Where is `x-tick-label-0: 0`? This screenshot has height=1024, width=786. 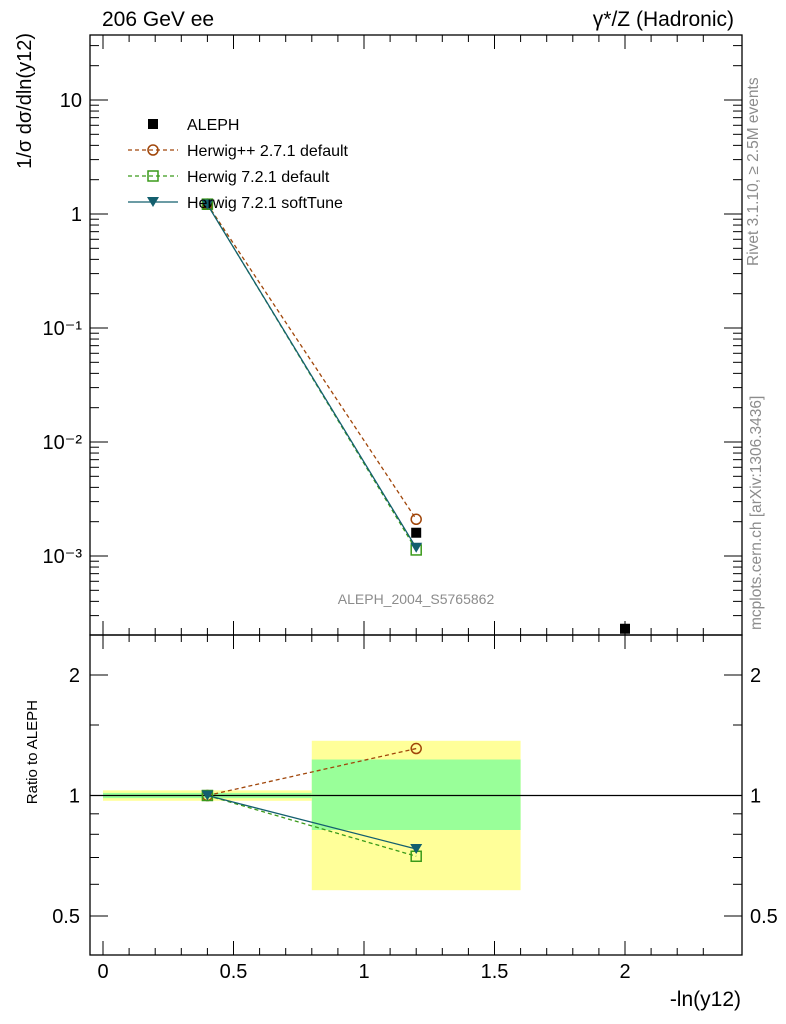
x-tick-label-0: 0 is located at coordinates (102, 972).